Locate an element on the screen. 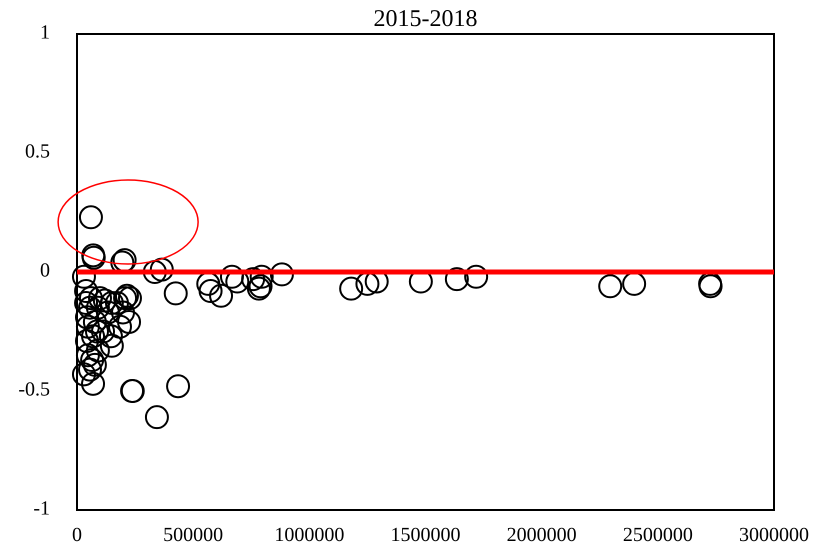 This screenshot has width=818, height=551. x-tick-label: 500000 is located at coordinates (193, 535).